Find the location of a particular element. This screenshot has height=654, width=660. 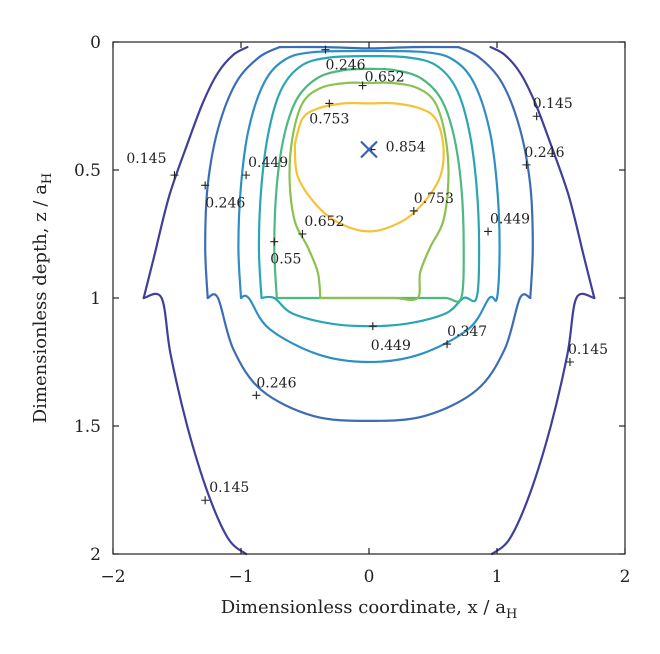

contour-label-4: 0.854 is located at coordinates (406, 148).